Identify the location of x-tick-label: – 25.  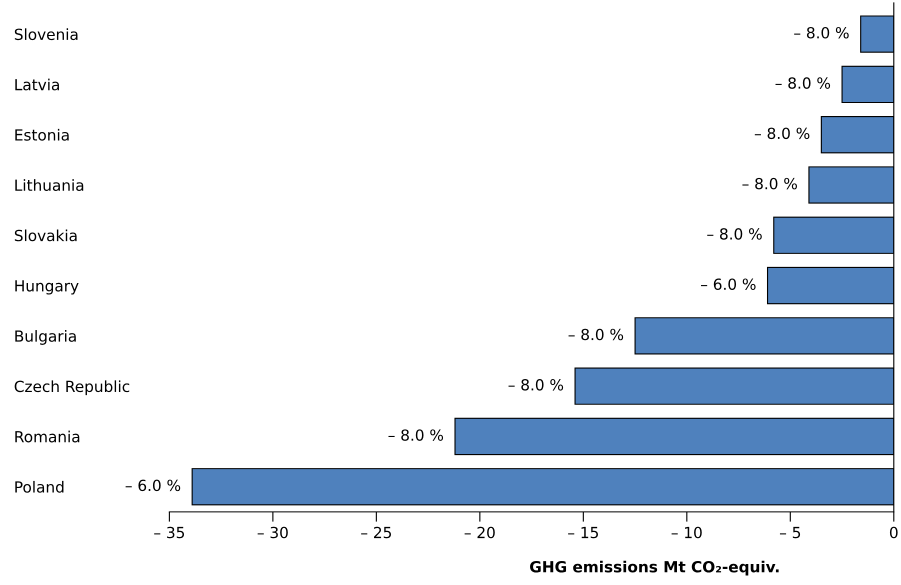
(376, 532).